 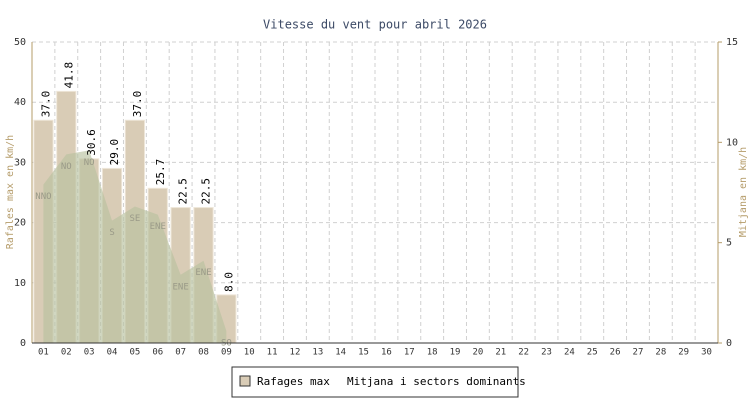 I want to click on x-tick-label: 07, so click(x=180, y=353).